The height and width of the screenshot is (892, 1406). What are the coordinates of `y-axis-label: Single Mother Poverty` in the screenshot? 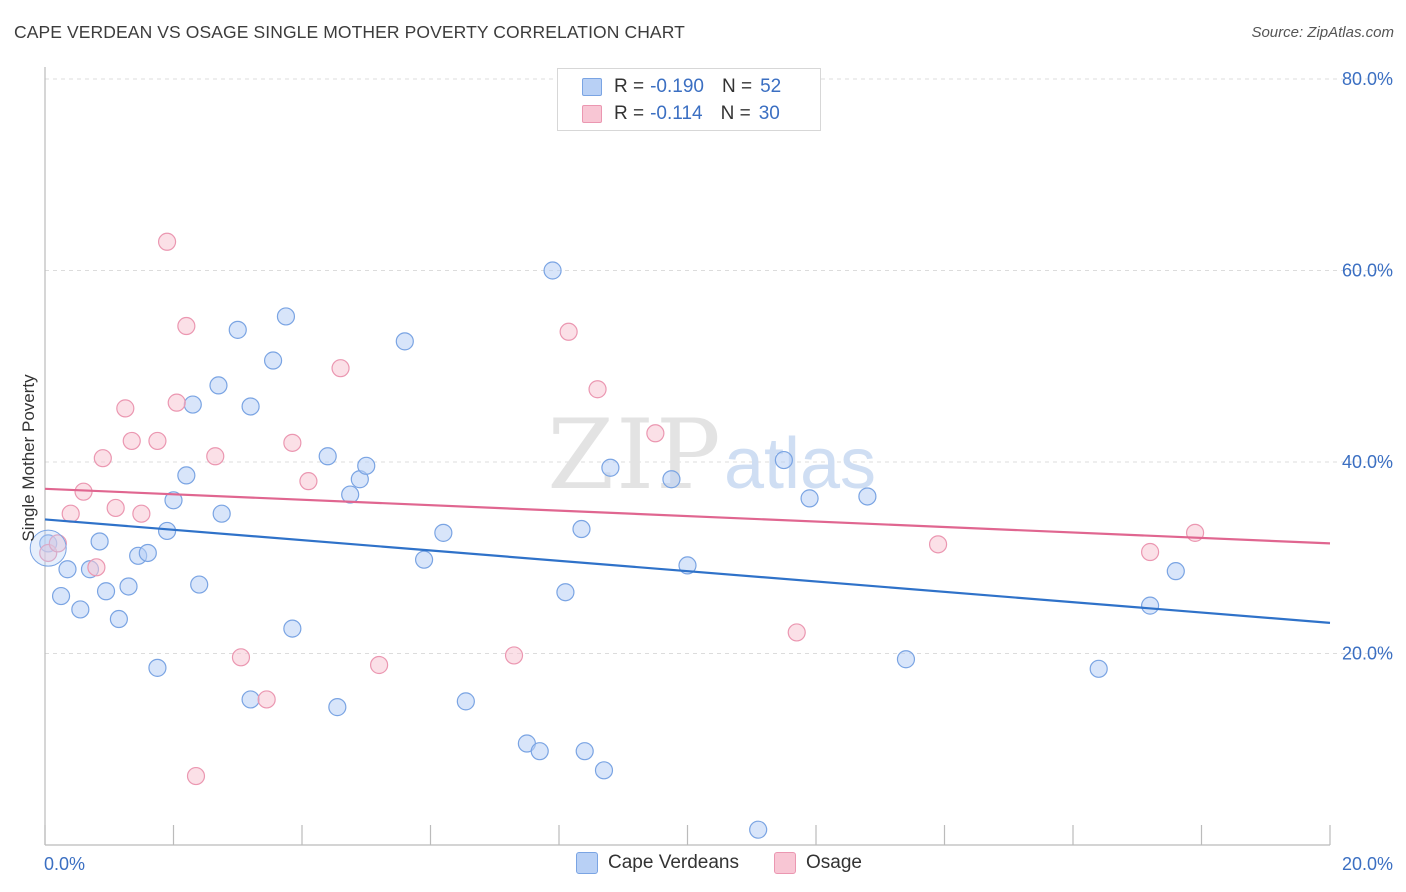 It's located at (28, 458).